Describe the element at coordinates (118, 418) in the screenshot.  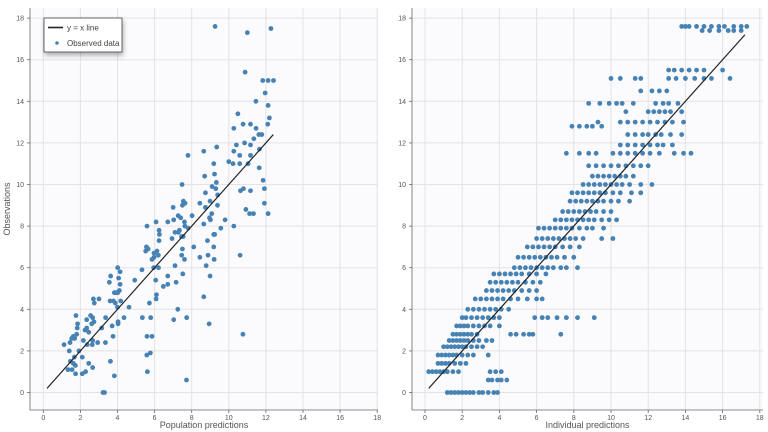
I see `x-tick-label: 4` at that location.